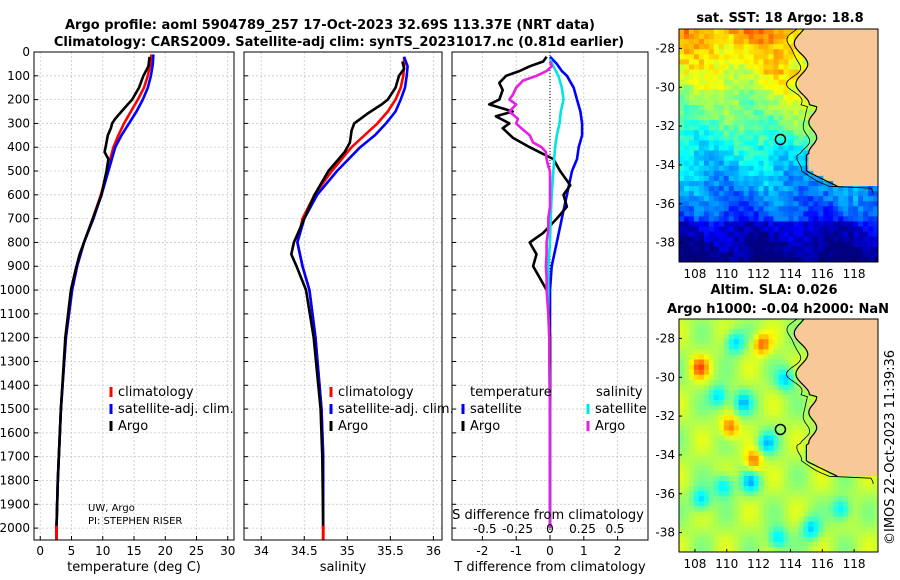  Describe the element at coordinates (18, 123) in the screenshot. I see `y-tick-label: 300` at that location.